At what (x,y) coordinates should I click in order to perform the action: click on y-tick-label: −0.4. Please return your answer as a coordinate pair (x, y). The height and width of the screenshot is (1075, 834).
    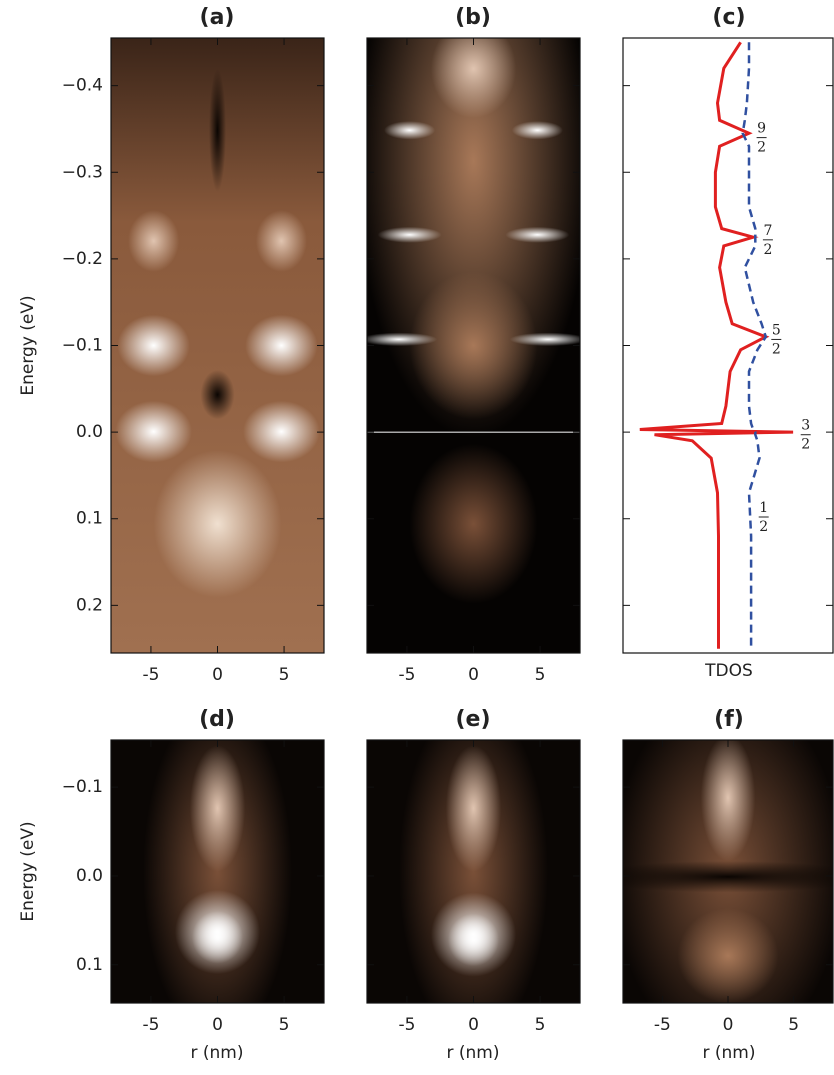
    Looking at the image, I should click on (82, 86).